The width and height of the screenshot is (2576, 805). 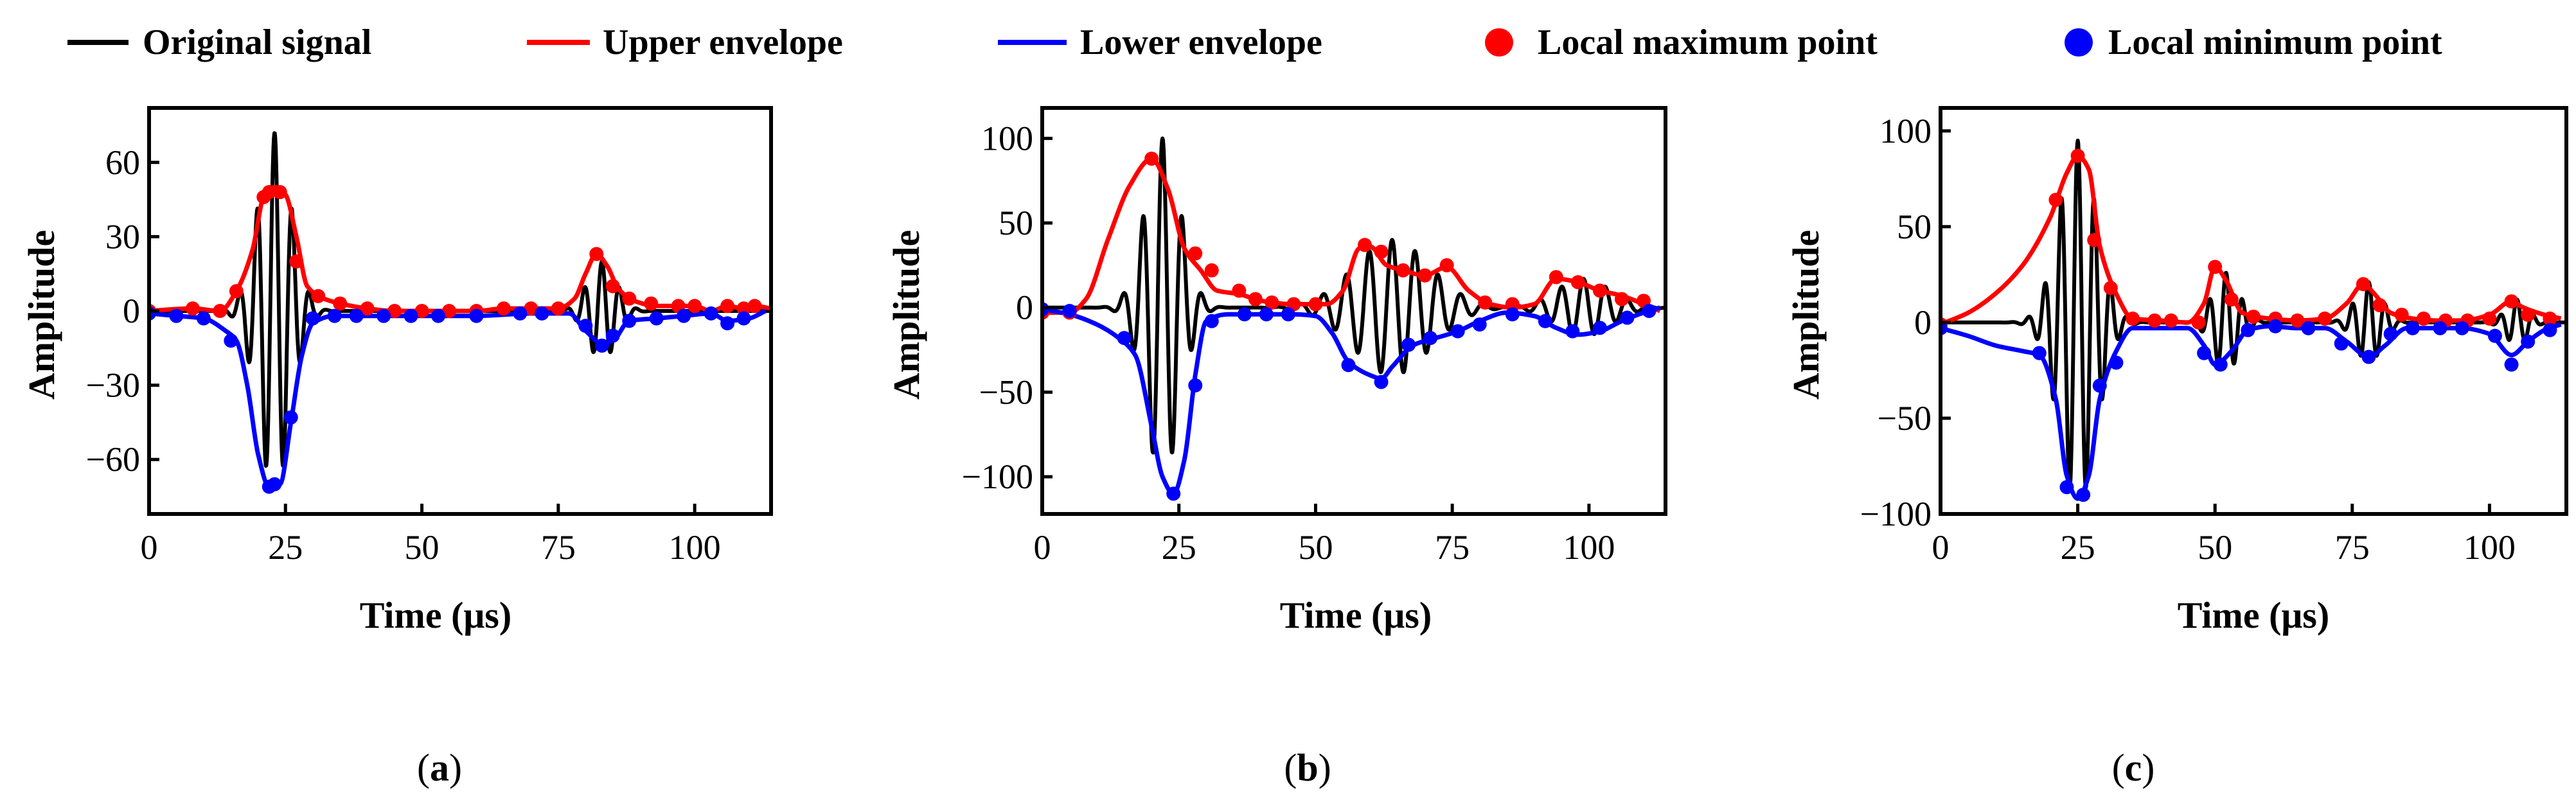 I want to click on y-tick-label: −60, so click(x=113, y=459).